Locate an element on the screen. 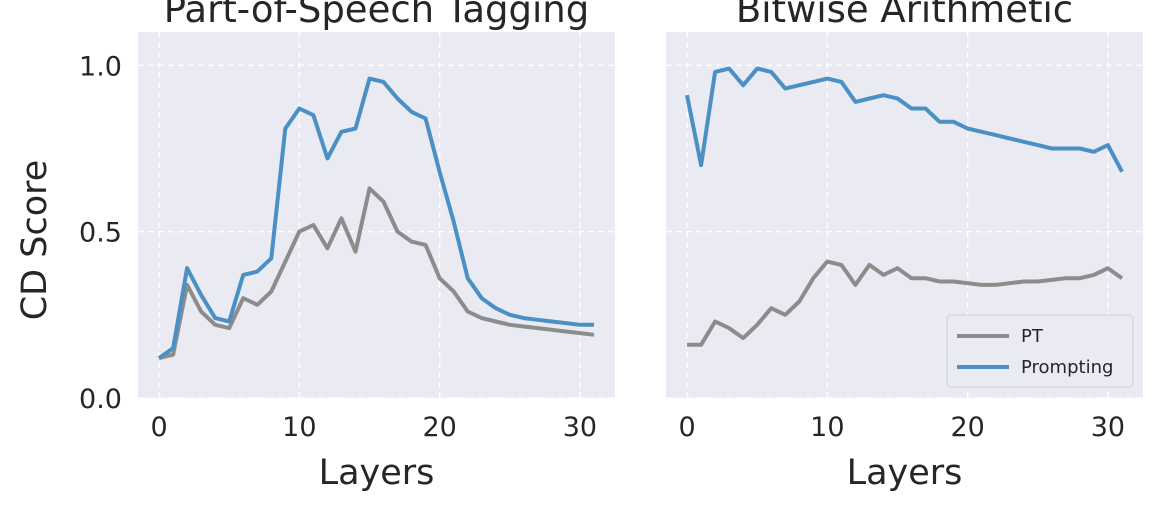 Image resolution: width=1162 pixels, height=510 pixels. chart-title: Bitwise Arithmetic is located at coordinates (904, 15).